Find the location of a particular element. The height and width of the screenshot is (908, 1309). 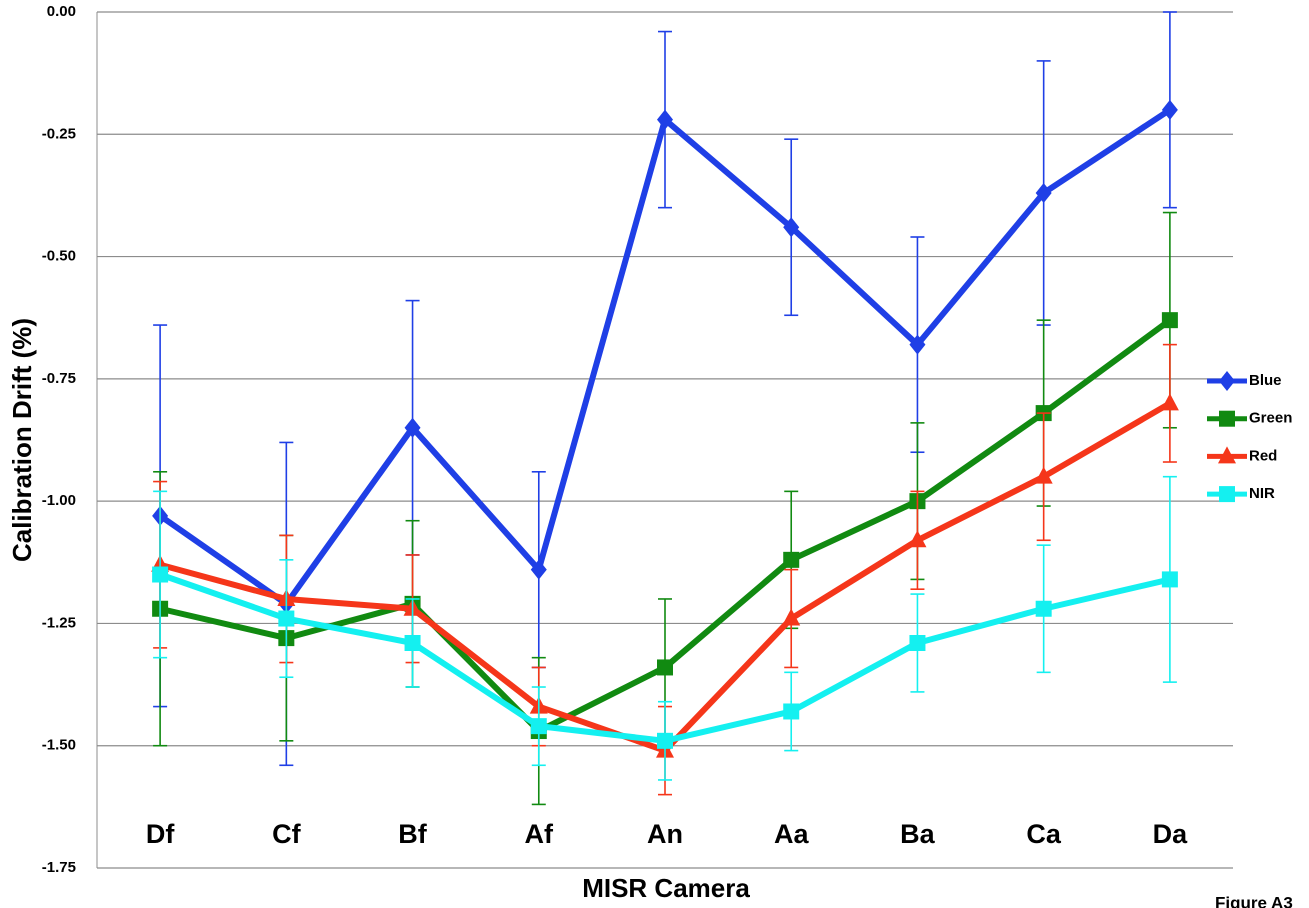

x-tick-label: Aa is located at coordinates (791, 834).